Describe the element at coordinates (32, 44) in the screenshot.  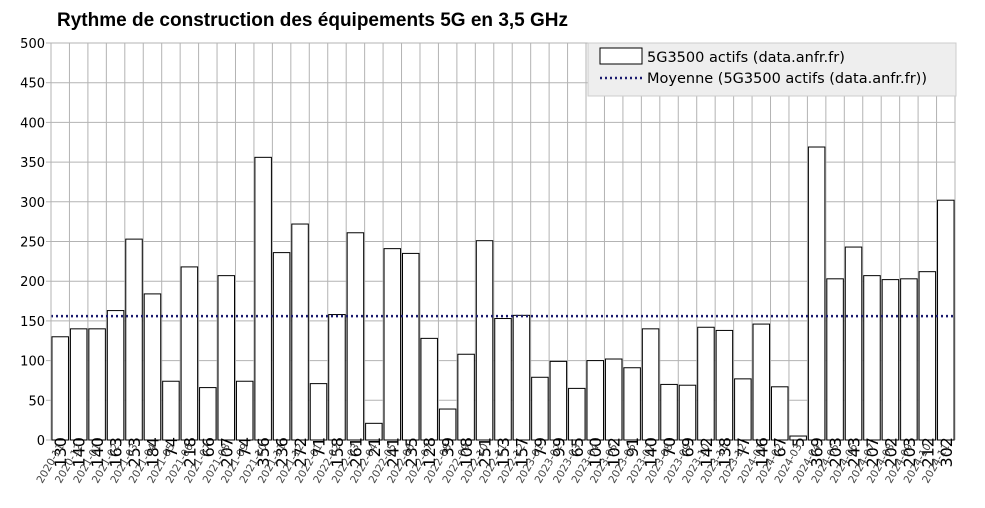
I see `y-tick-label: 500` at that location.